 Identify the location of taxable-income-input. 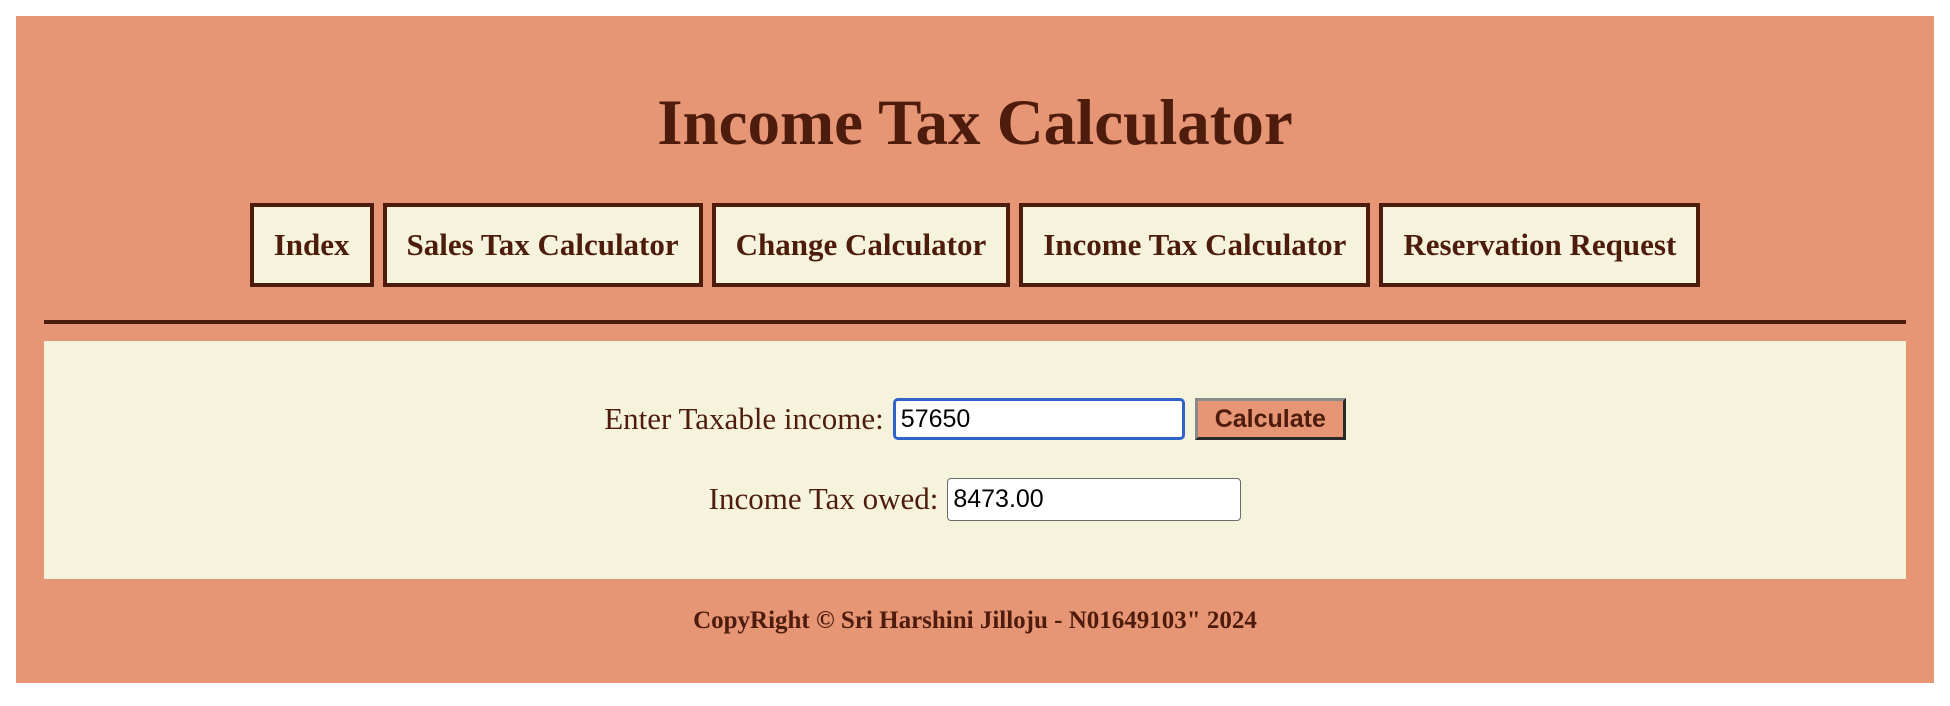
(1039, 419).